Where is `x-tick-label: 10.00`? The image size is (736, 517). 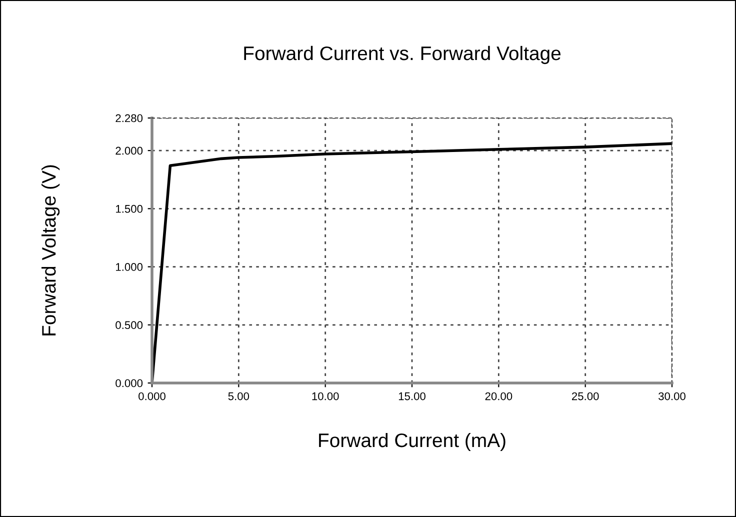
x-tick-label: 10.00 is located at coordinates (325, 396).